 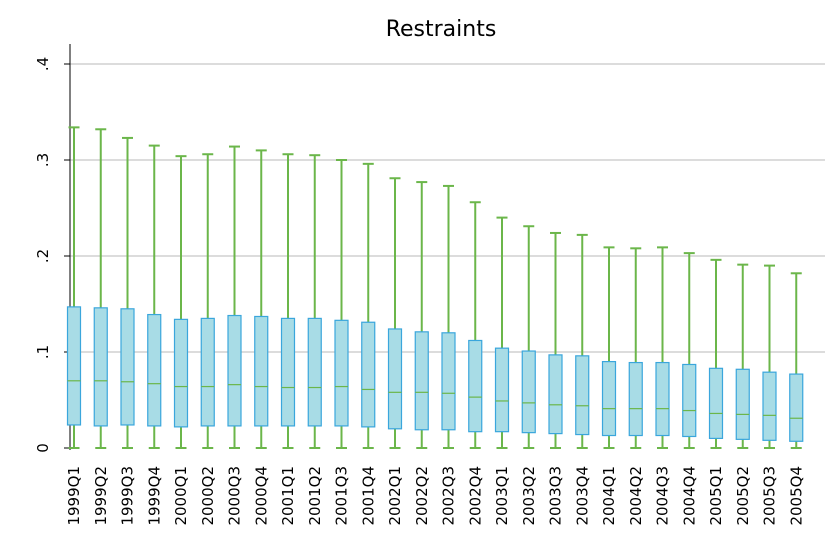 What do you see at coordinates (502, 332) in the screenshot?
I see `box-plot-2003Q1` at bounding box center [502, 332].